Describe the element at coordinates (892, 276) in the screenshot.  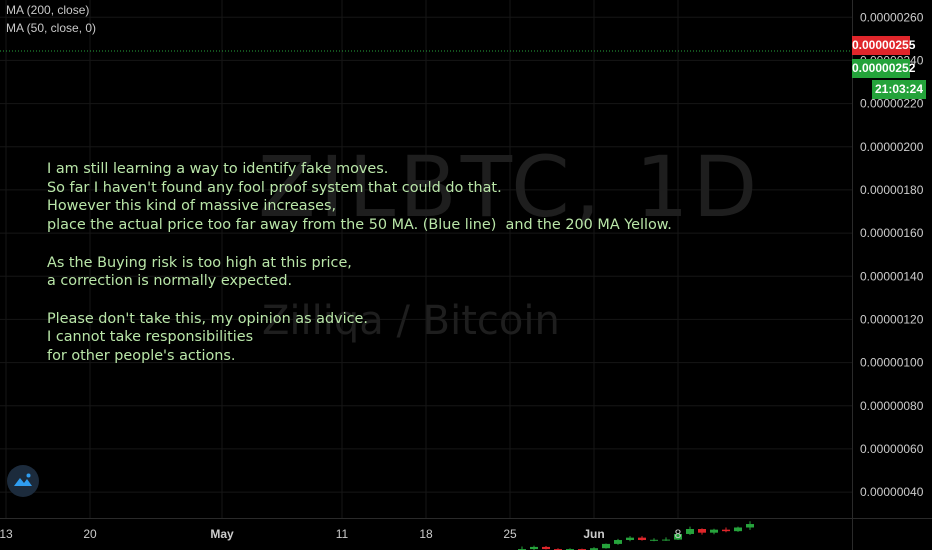
I see `y-tick-label: 0.00000140` at that location.